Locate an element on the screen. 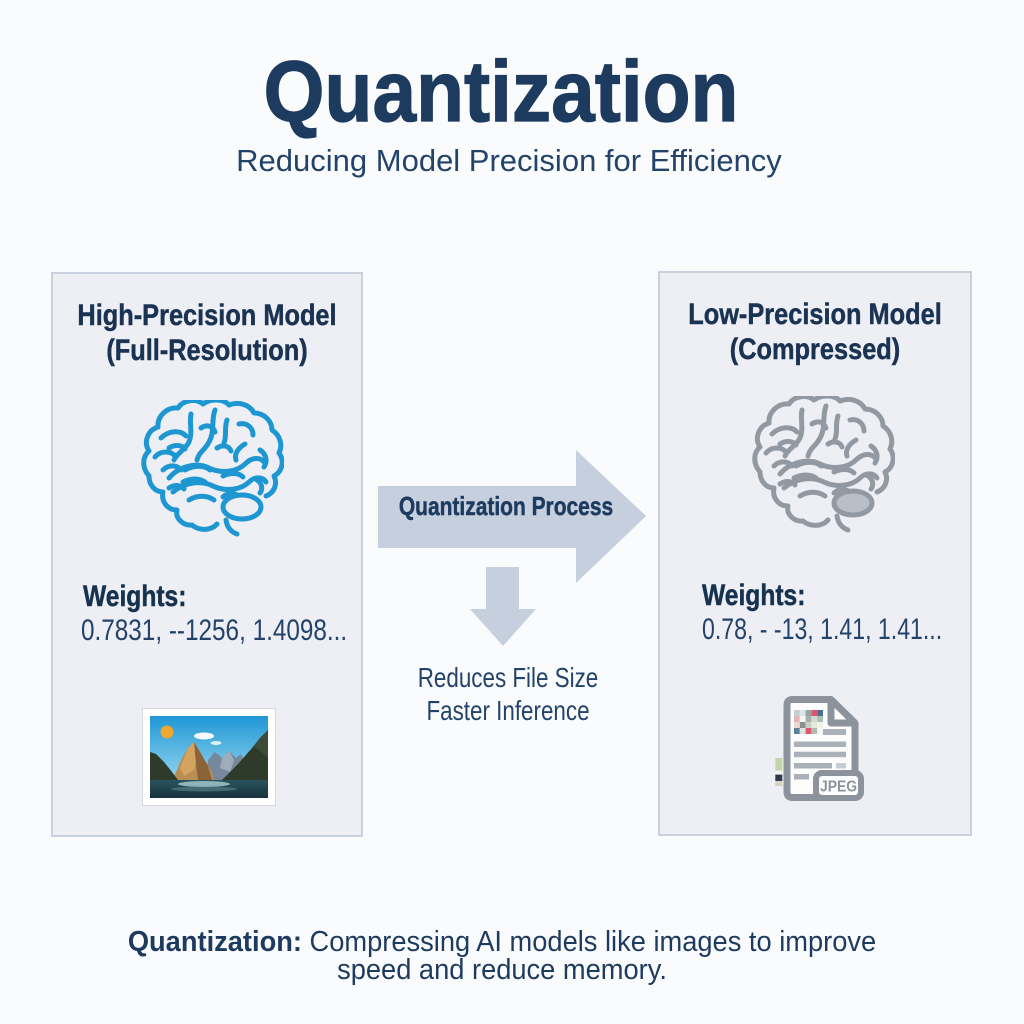 The image size is (1024, 1024). svg-text: JPEG is located at coordinates (838, 787).